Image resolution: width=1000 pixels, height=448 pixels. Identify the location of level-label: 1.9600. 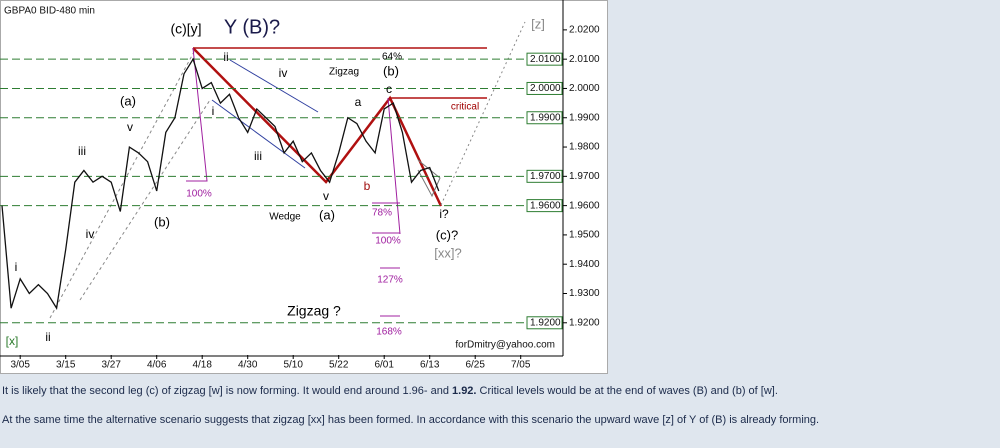
(545, 205).